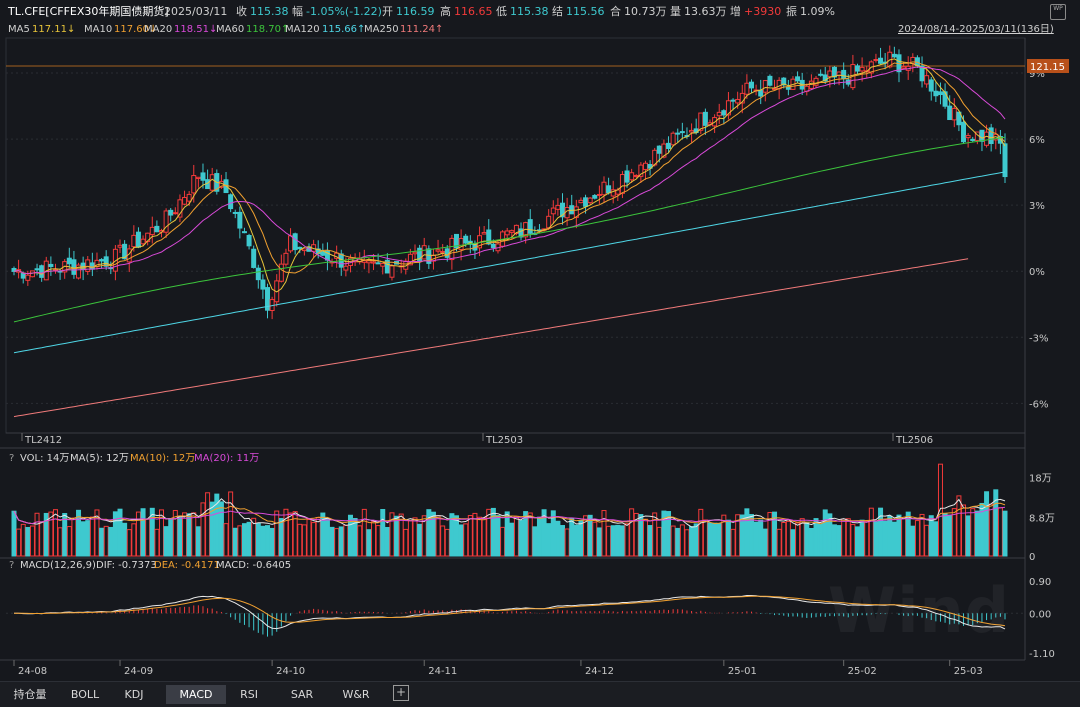  What do you see at coordinates (134, 694) in the screenshot?
I see `tab-kdj: KDJ` at bounding box center [134, 694].